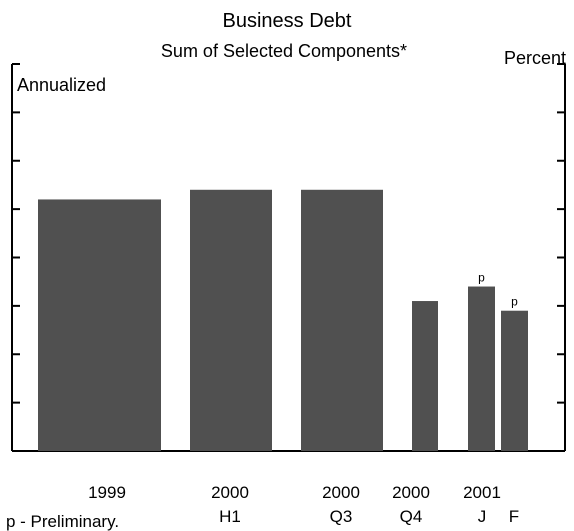  What do you see at coordinates (341, 516) in the screenshot?
I see `x-tick-sublabel: Q3` at bounding box center [341, 516].